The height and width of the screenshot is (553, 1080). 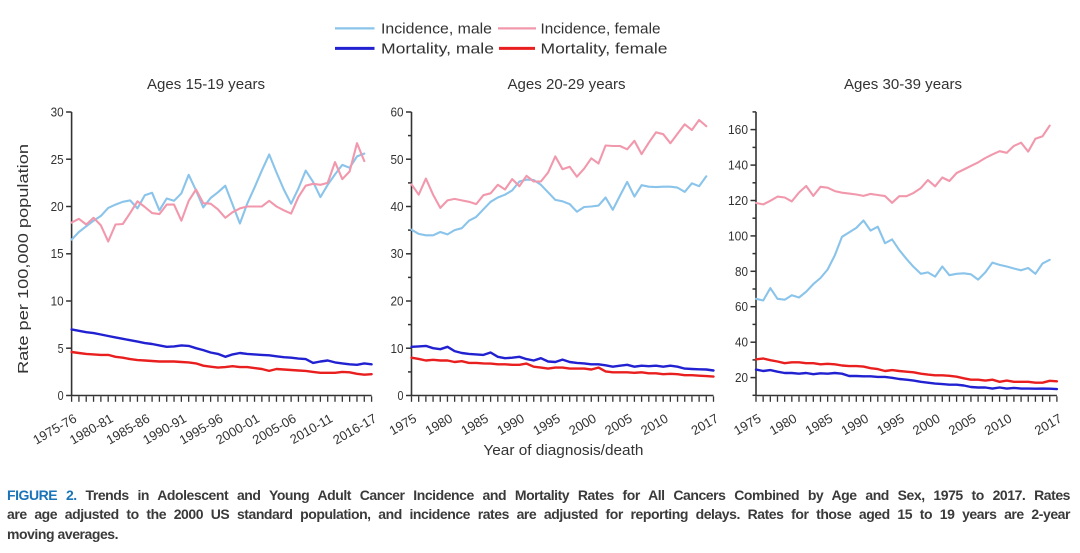 I want to click on svg-text: 25, so click(x=57, y=159).